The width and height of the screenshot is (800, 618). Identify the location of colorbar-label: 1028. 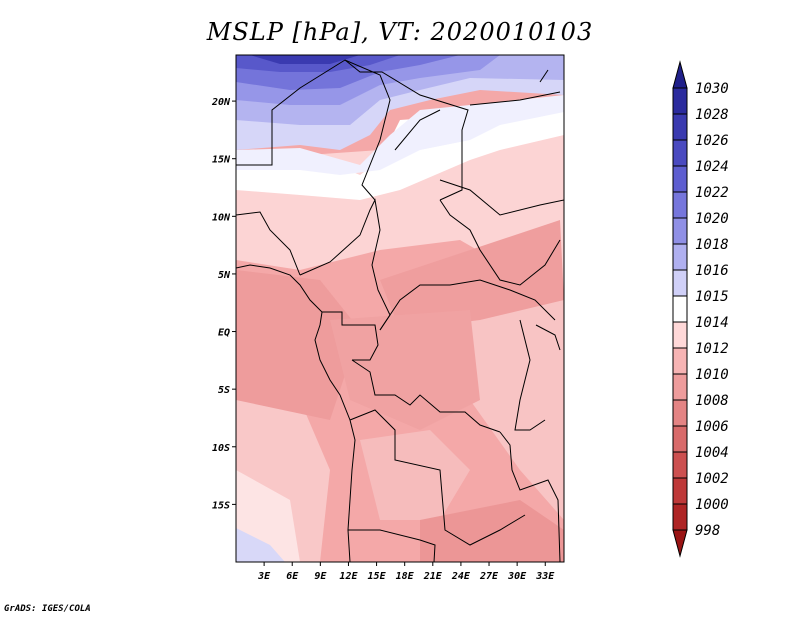
(712, 115).